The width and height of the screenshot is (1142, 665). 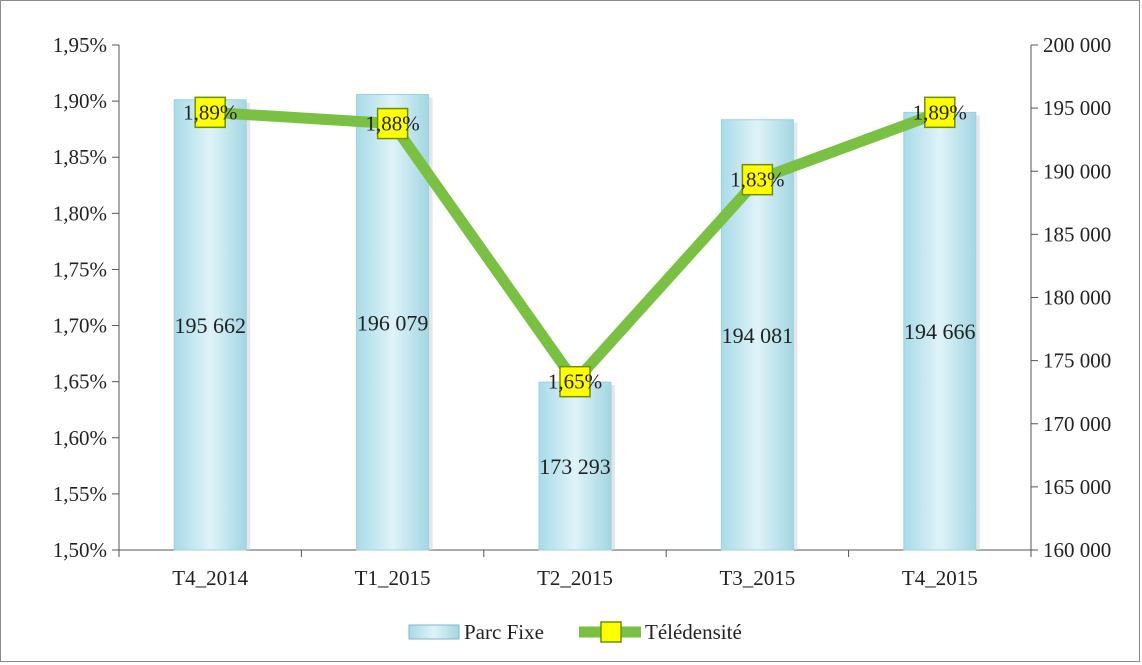 I want to click on right-tick-label: 195 000, so click(x=1077, y=108).